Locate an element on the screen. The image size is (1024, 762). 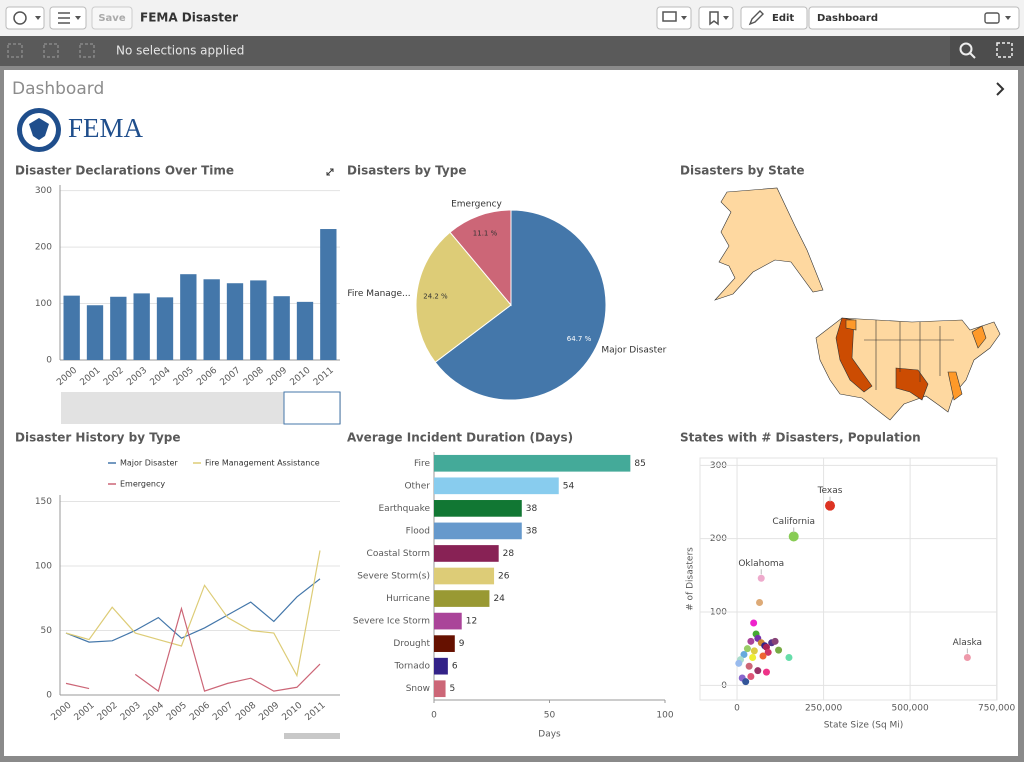
value-label: 12 is located at coordinates (471, 622).